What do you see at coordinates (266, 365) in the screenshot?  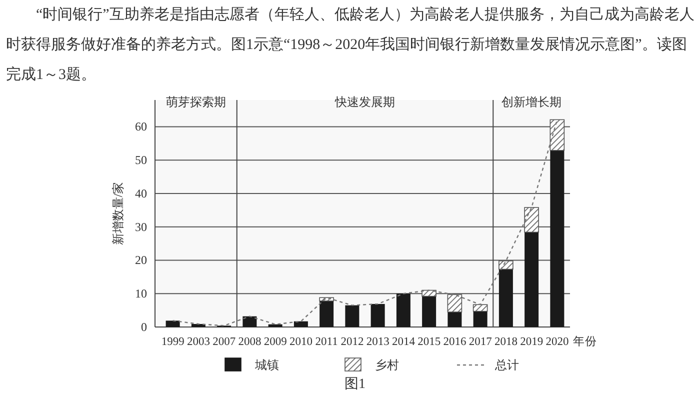 I see `legend-label: 城镇` at bounding box center [266, 365].